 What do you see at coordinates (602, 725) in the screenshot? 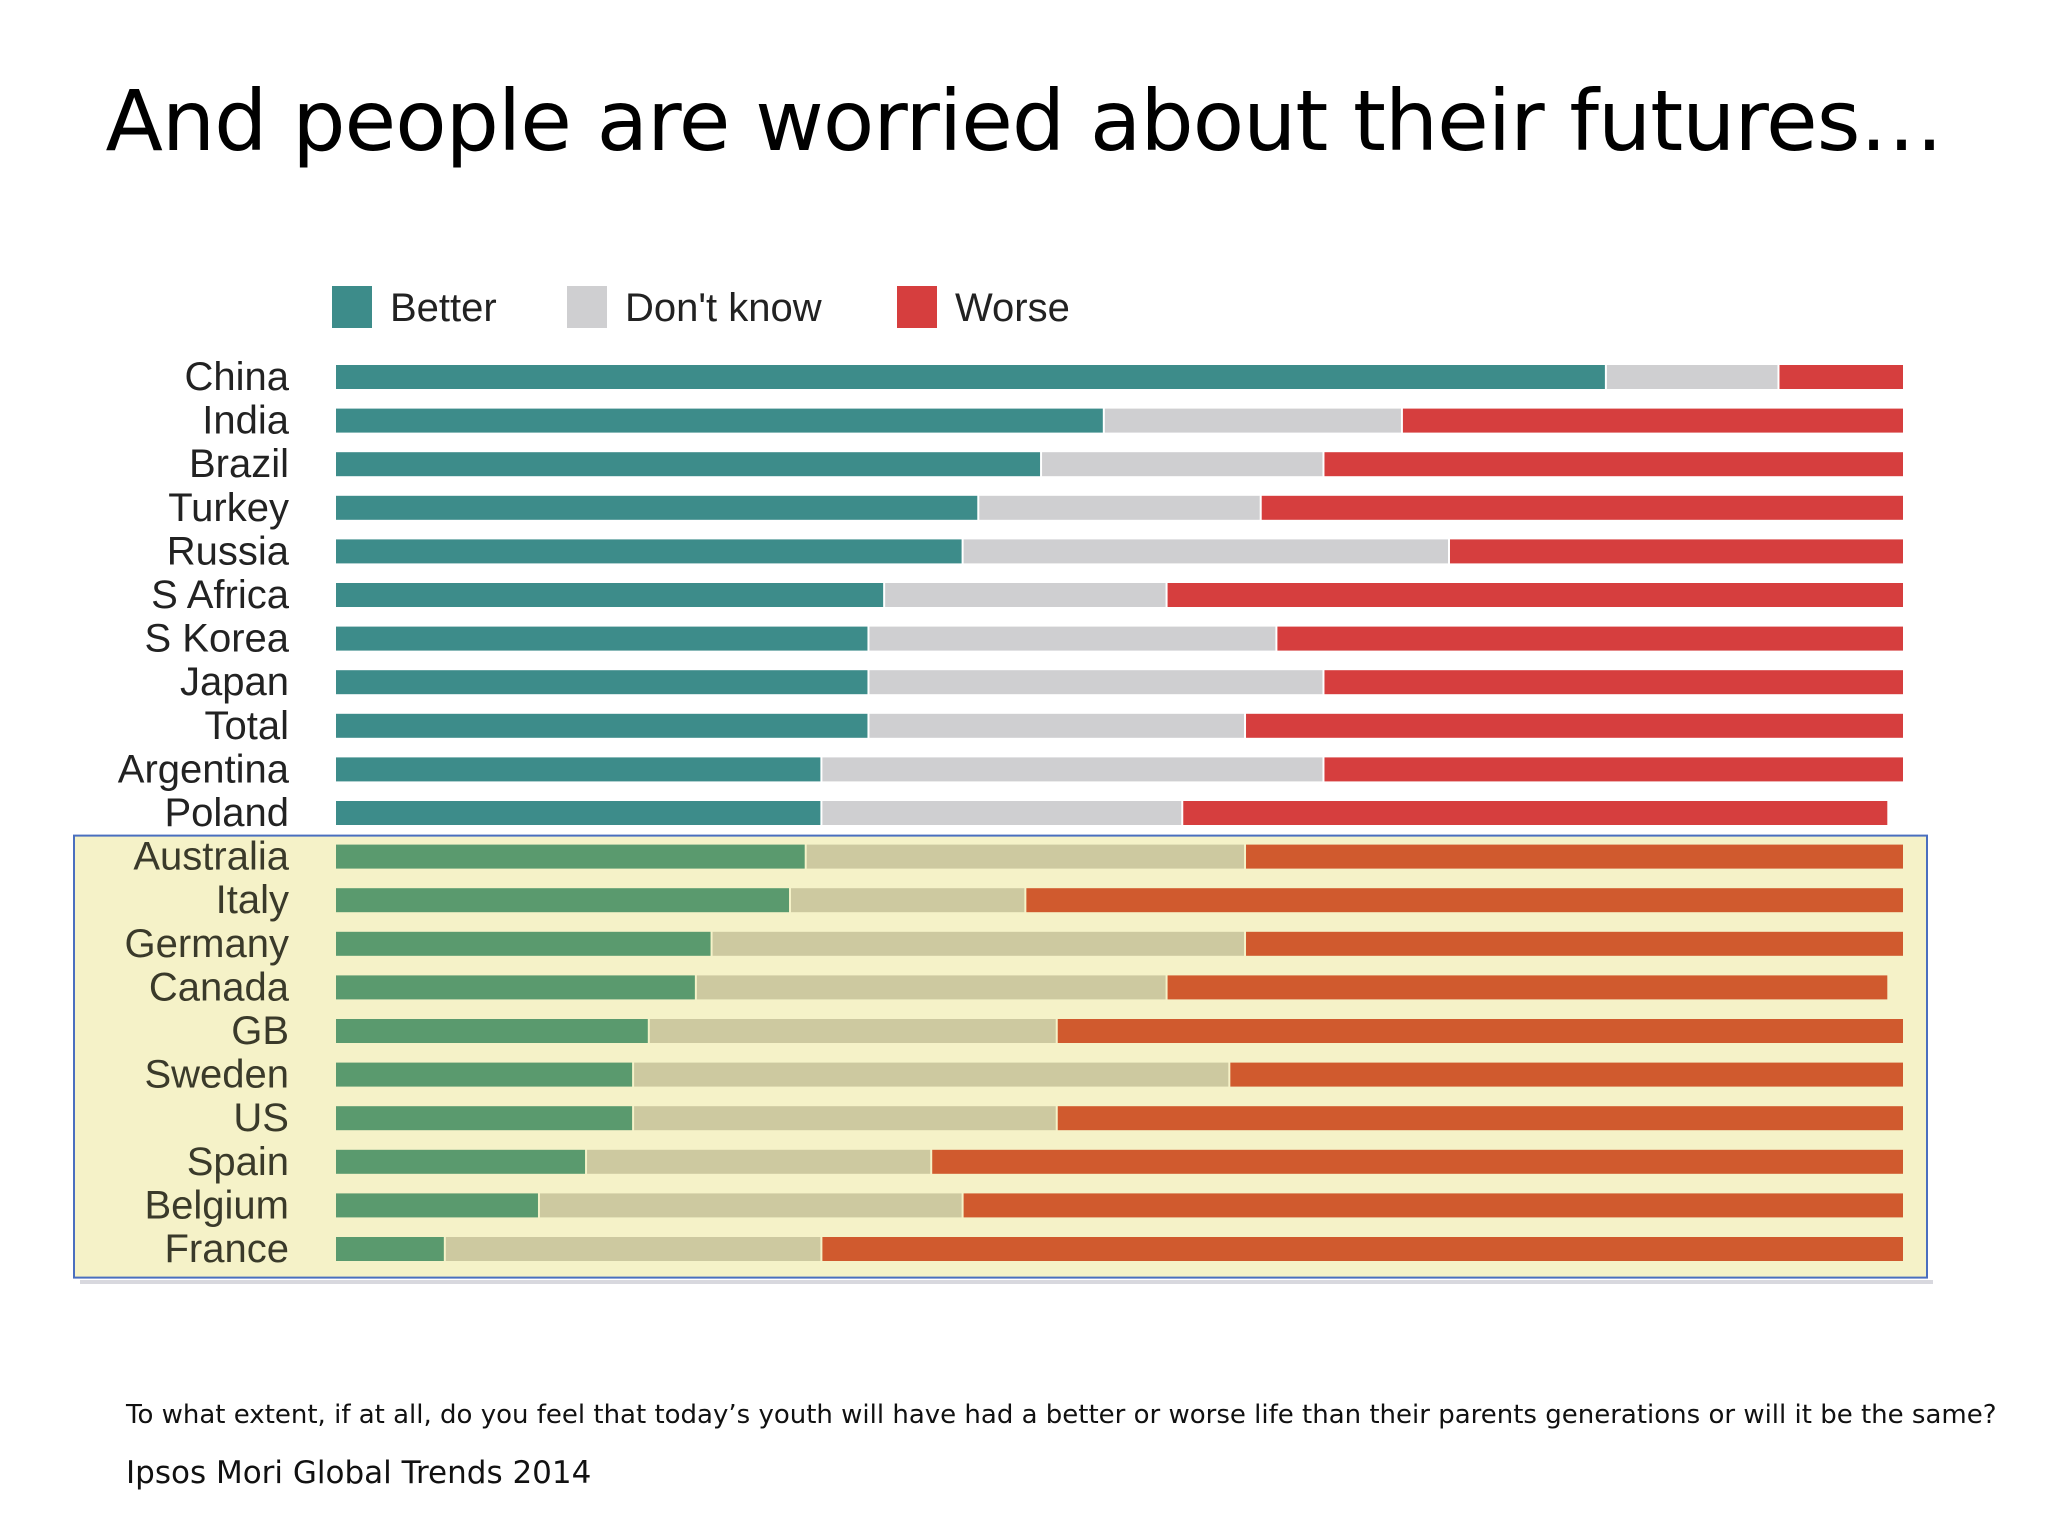
I see `bar-better-total` at bounding box center [602, 725].